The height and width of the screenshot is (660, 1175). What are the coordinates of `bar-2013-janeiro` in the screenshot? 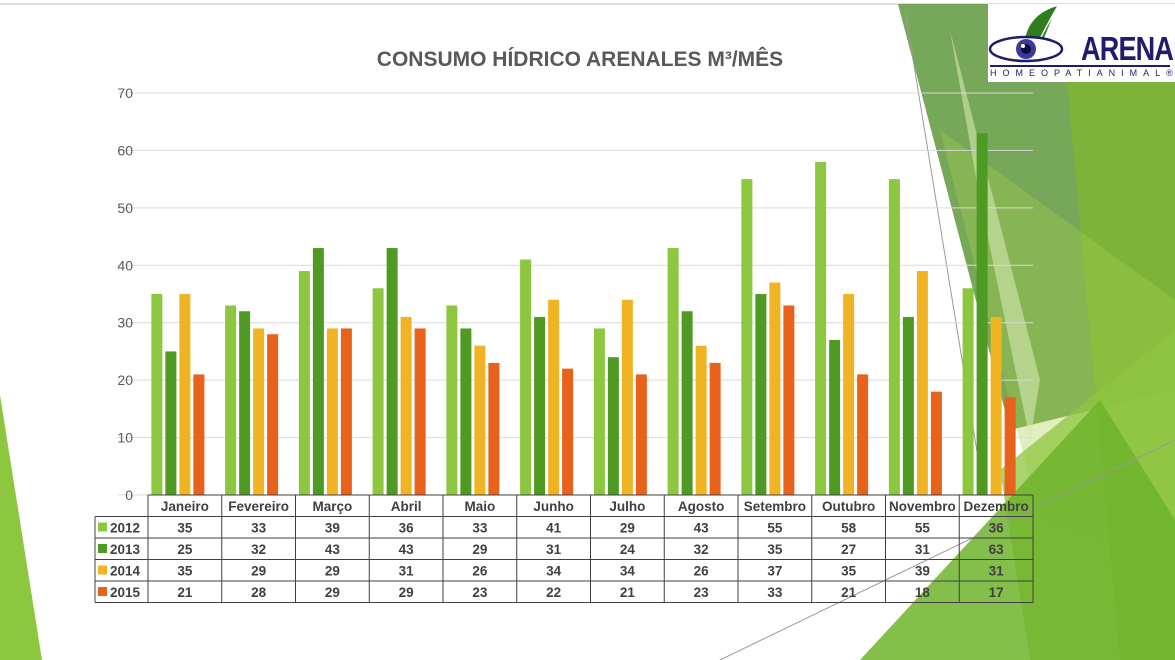 It's located at (171, 423).